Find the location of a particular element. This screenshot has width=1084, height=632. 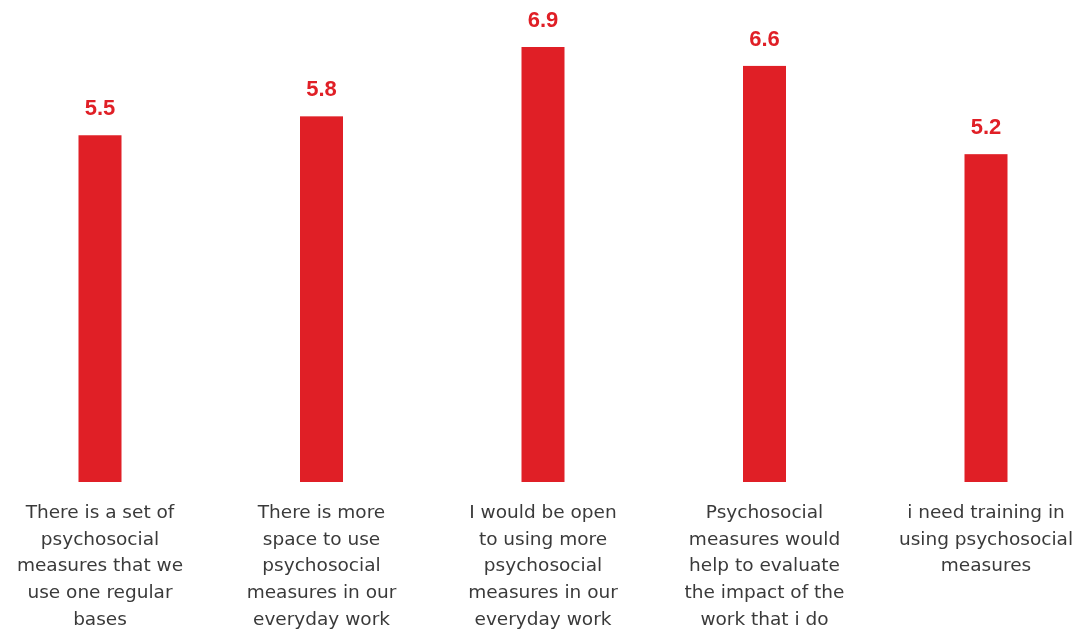

x-tick-label: i need training in using psychosocial measures is located at coordinates (986, 538).